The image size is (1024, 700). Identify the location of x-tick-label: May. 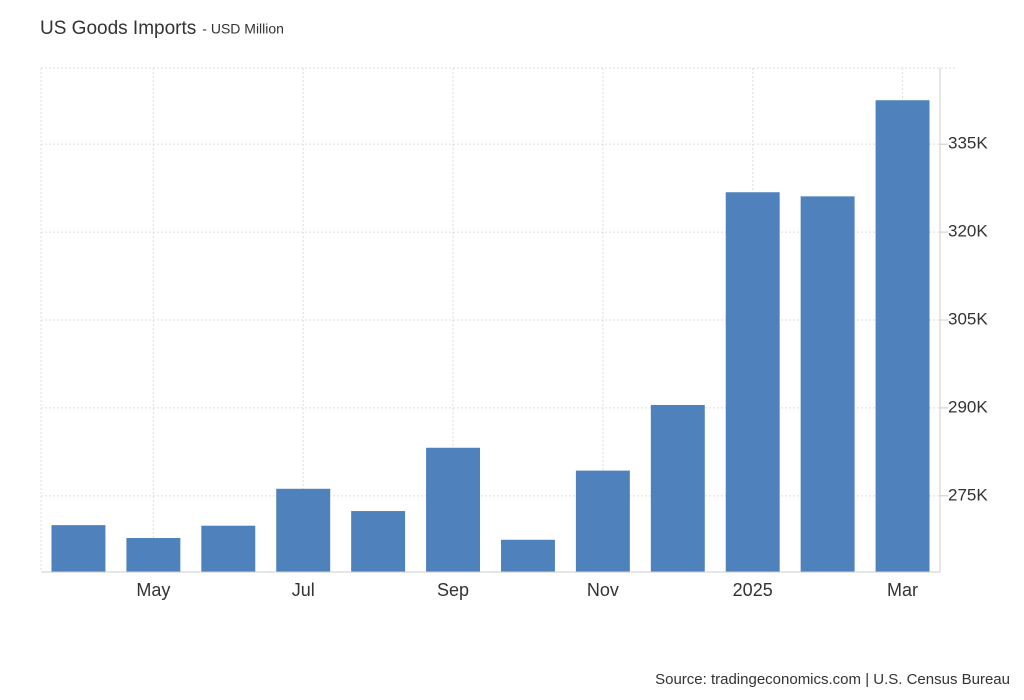
(153, 590).